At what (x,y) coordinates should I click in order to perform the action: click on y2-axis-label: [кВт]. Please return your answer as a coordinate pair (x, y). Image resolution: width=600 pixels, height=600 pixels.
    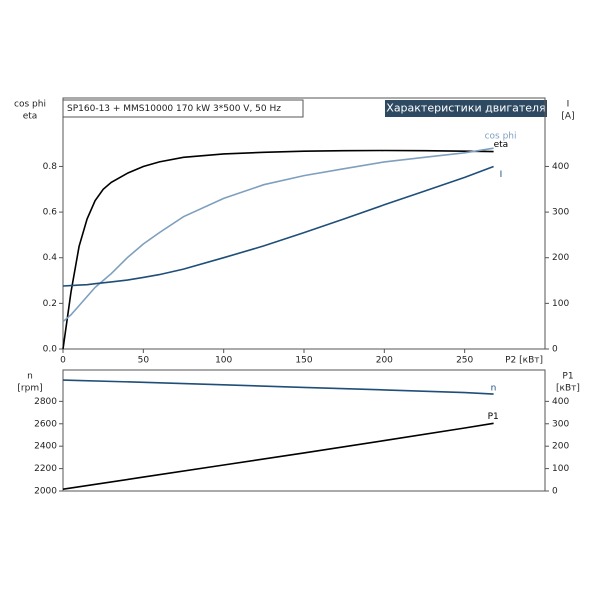
    Looking at the image, I should click on (568, 389).